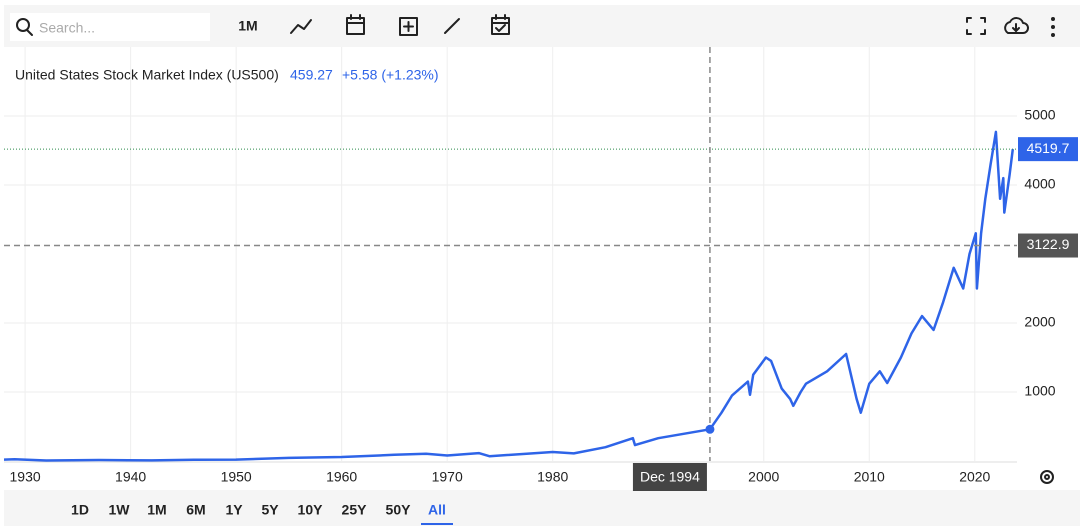 This screenshot has height=528, width=1084. What do you see at coordinates (1053, 27) in the screenshot?
I see `menu-icon` at bounding box center [1053, 27].